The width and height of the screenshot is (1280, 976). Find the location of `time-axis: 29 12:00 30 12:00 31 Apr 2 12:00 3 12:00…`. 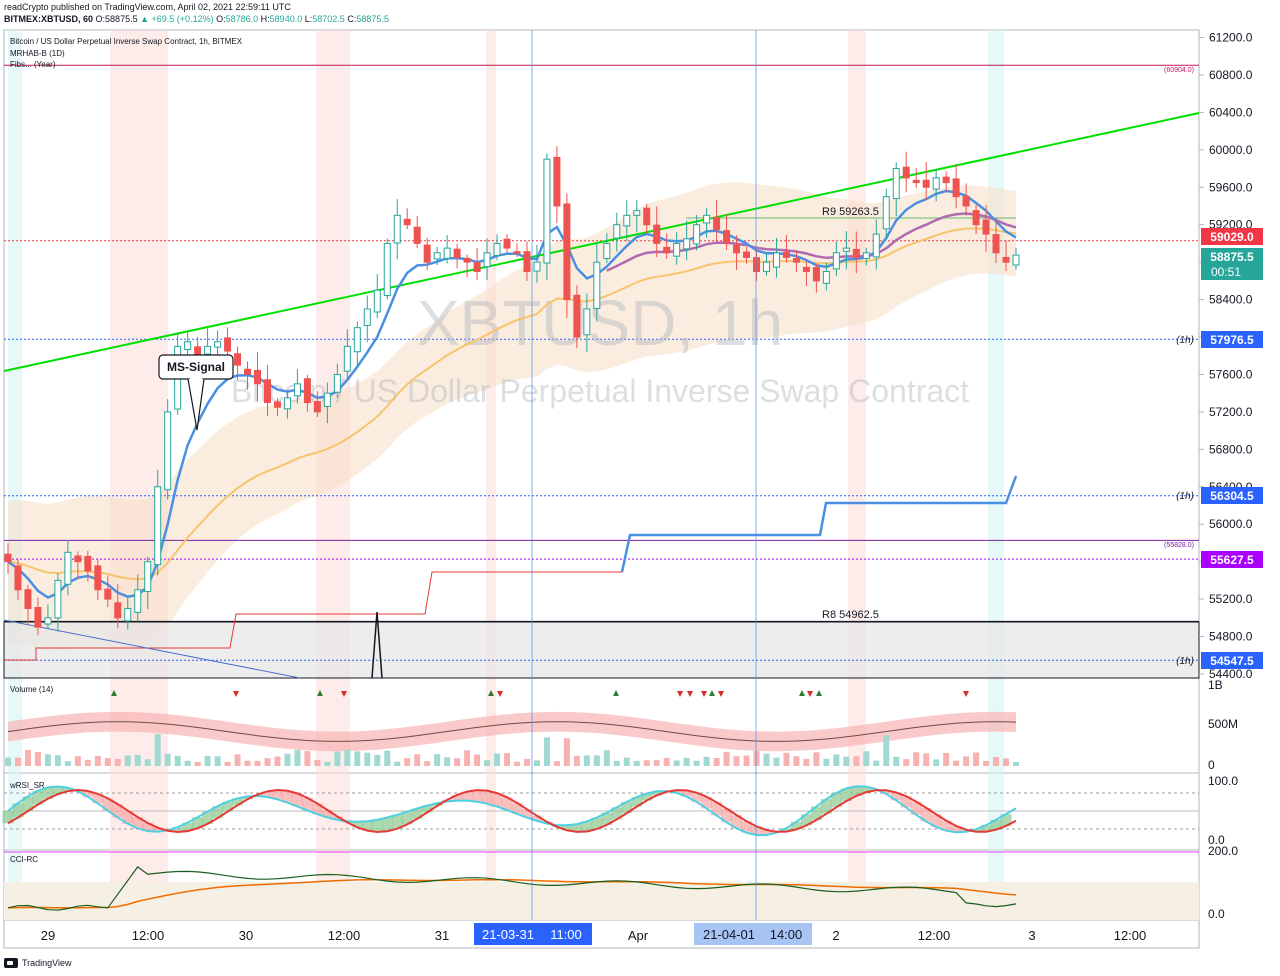

time-axis: 29 12:00 30 12:00 31 Apr 2 12:00 3 12:00… is located at coordinates (594, 934).